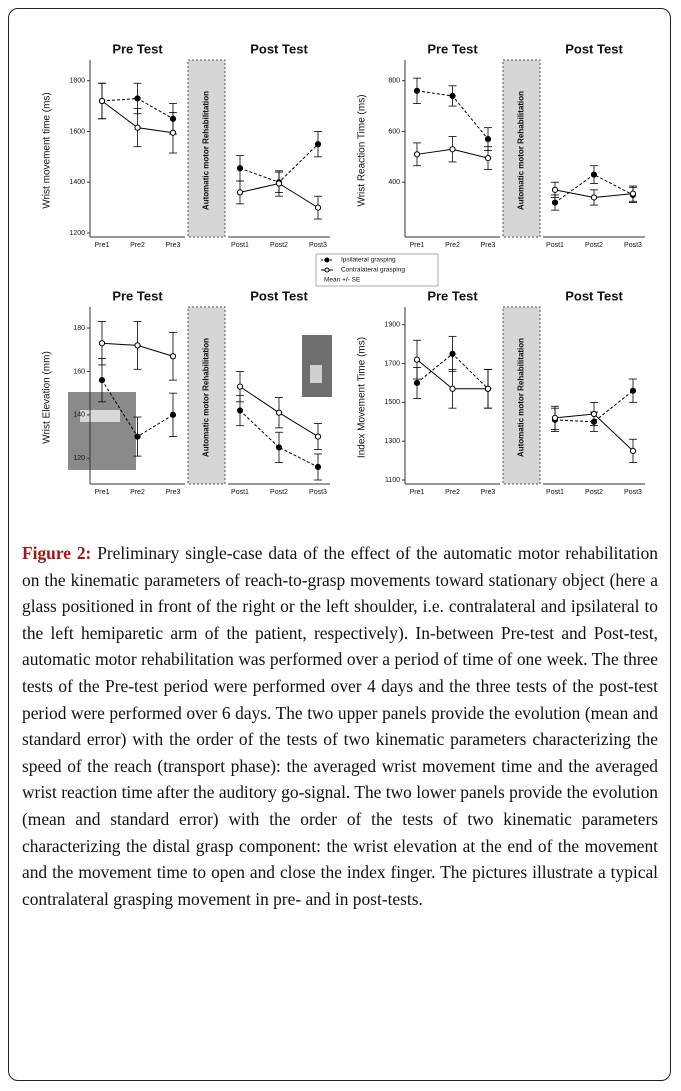  I want to click on y-tick-label: 1900, so click(392, 325).